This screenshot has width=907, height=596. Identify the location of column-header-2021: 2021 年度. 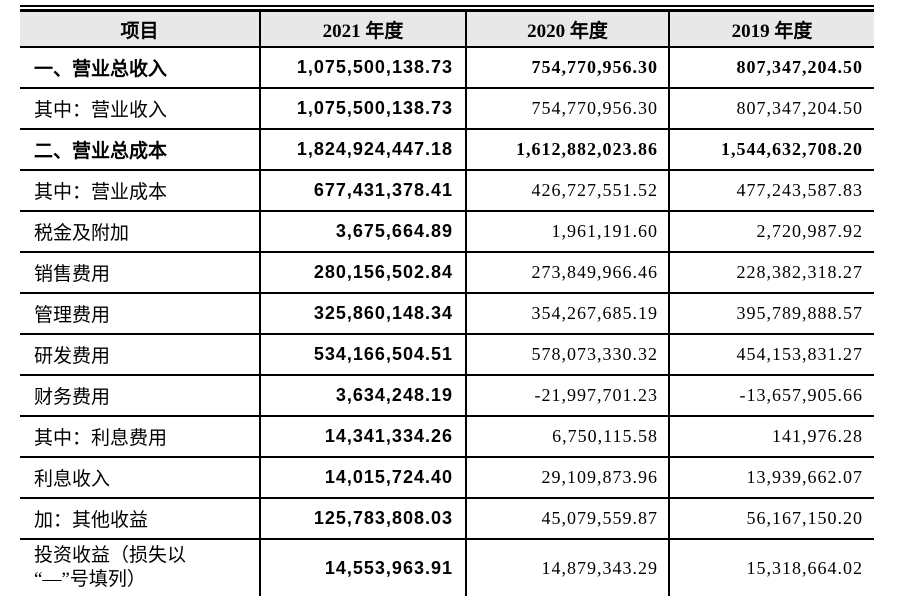
(362, 29).